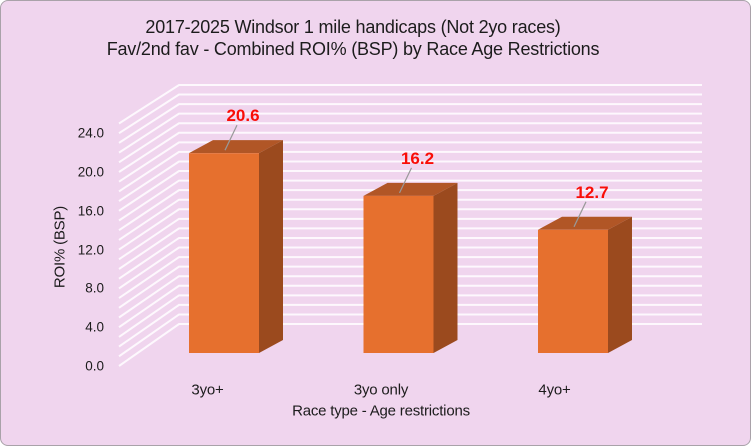 The width and height of the screenshot is (751, 446). What do you see at coordinates (90, 211) in the screenshot?
I see `y-tick-label: 16.0` at bounding box center [90, 211].